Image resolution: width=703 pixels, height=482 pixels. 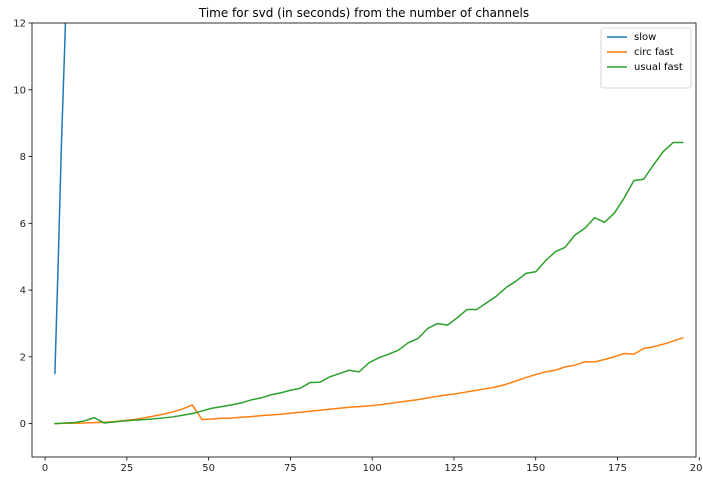 I want to click on legend-entry-label: usual fast, so click(x=658, y=67).